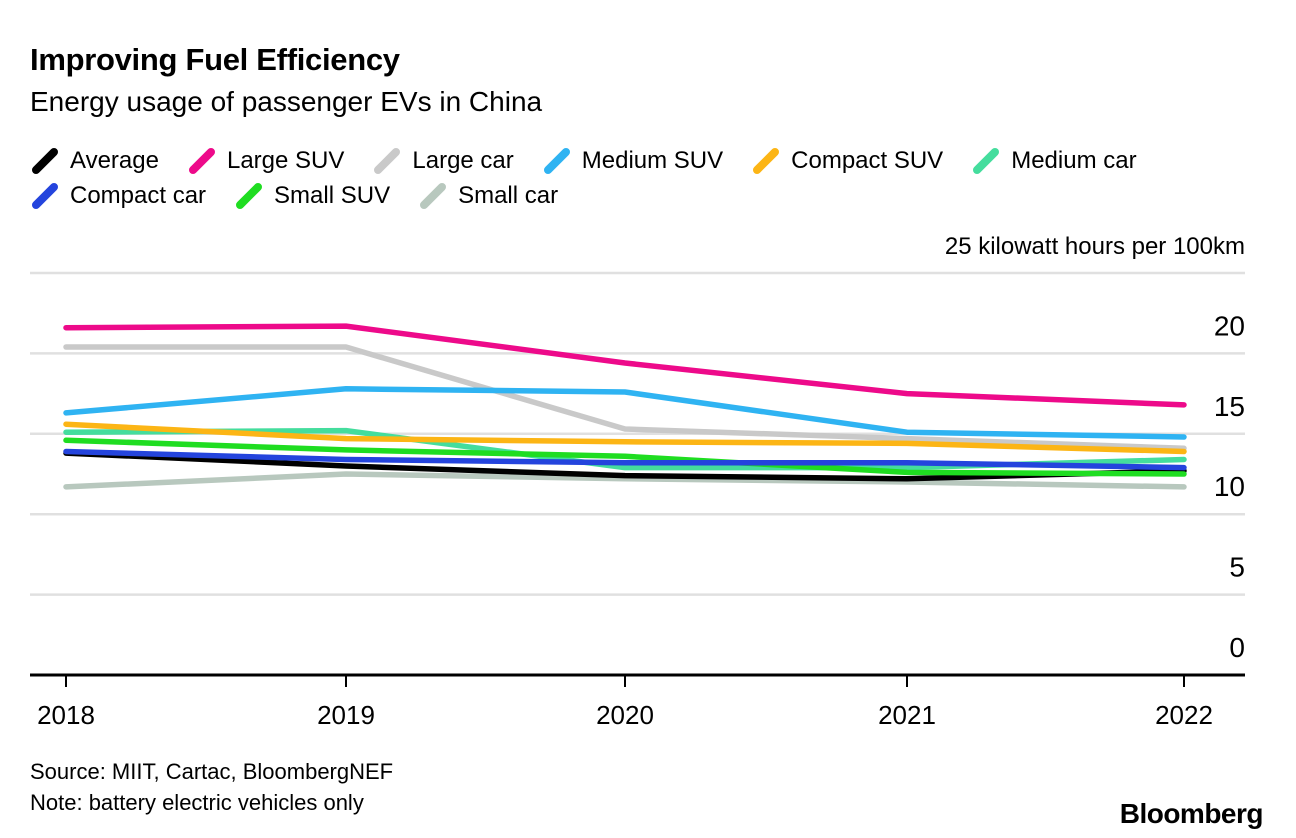  What do you see at coordinates (625, 480) in the screenshot?
I see `series-line-small-car` at bounding box center [625, 480].